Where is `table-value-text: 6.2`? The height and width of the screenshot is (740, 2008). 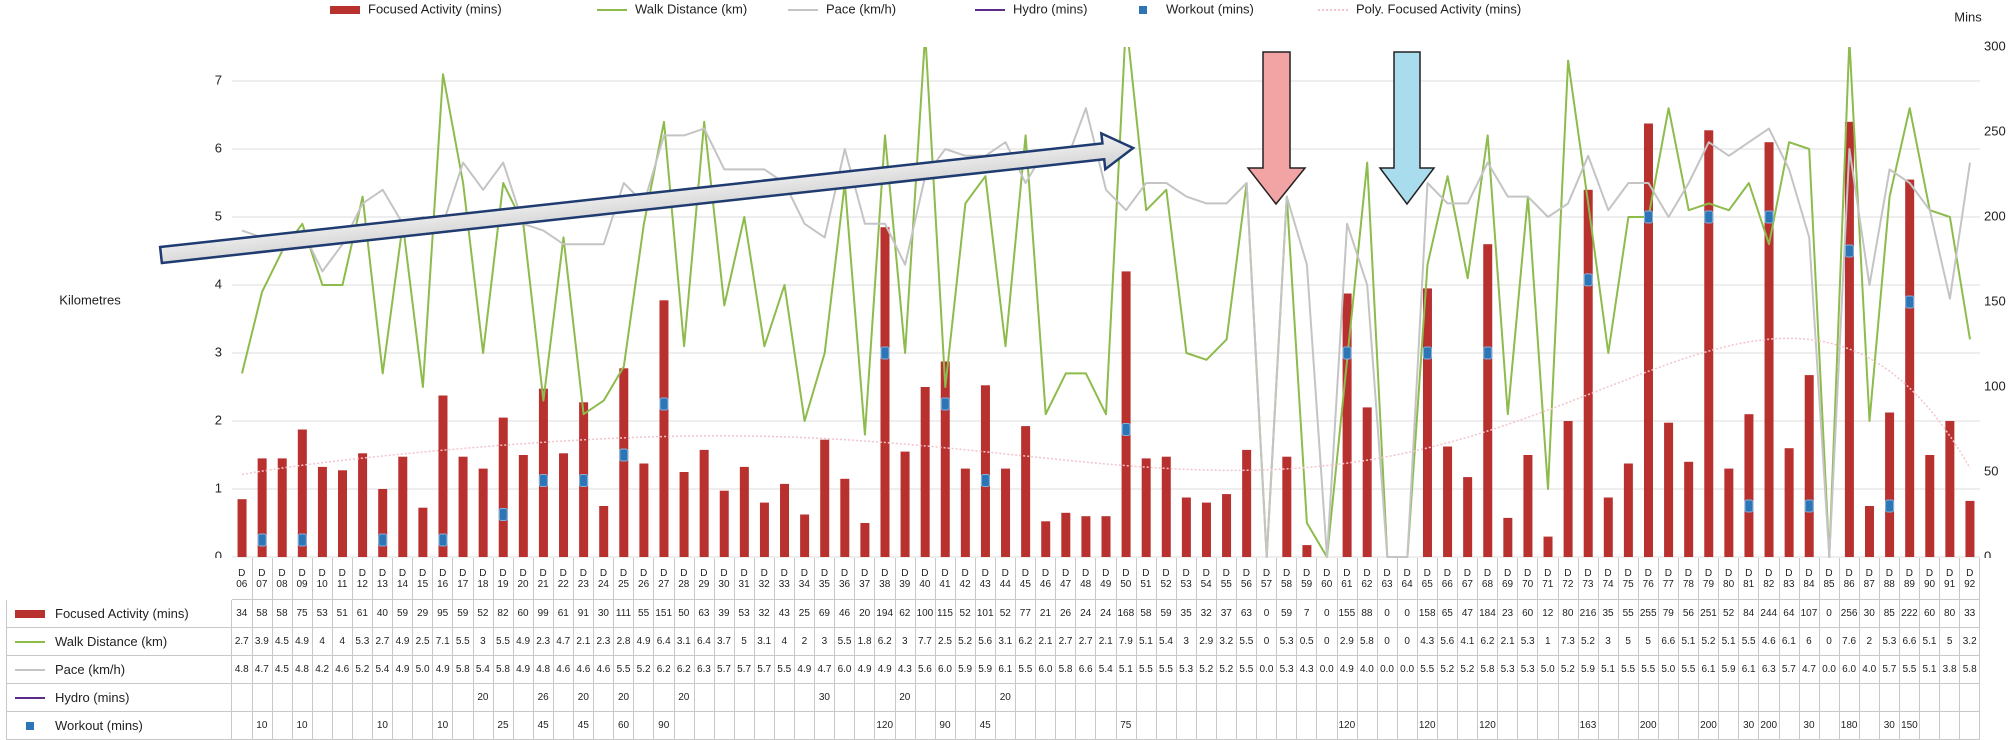 table-value-text: 6.2 is located at coordinates (683, 669).